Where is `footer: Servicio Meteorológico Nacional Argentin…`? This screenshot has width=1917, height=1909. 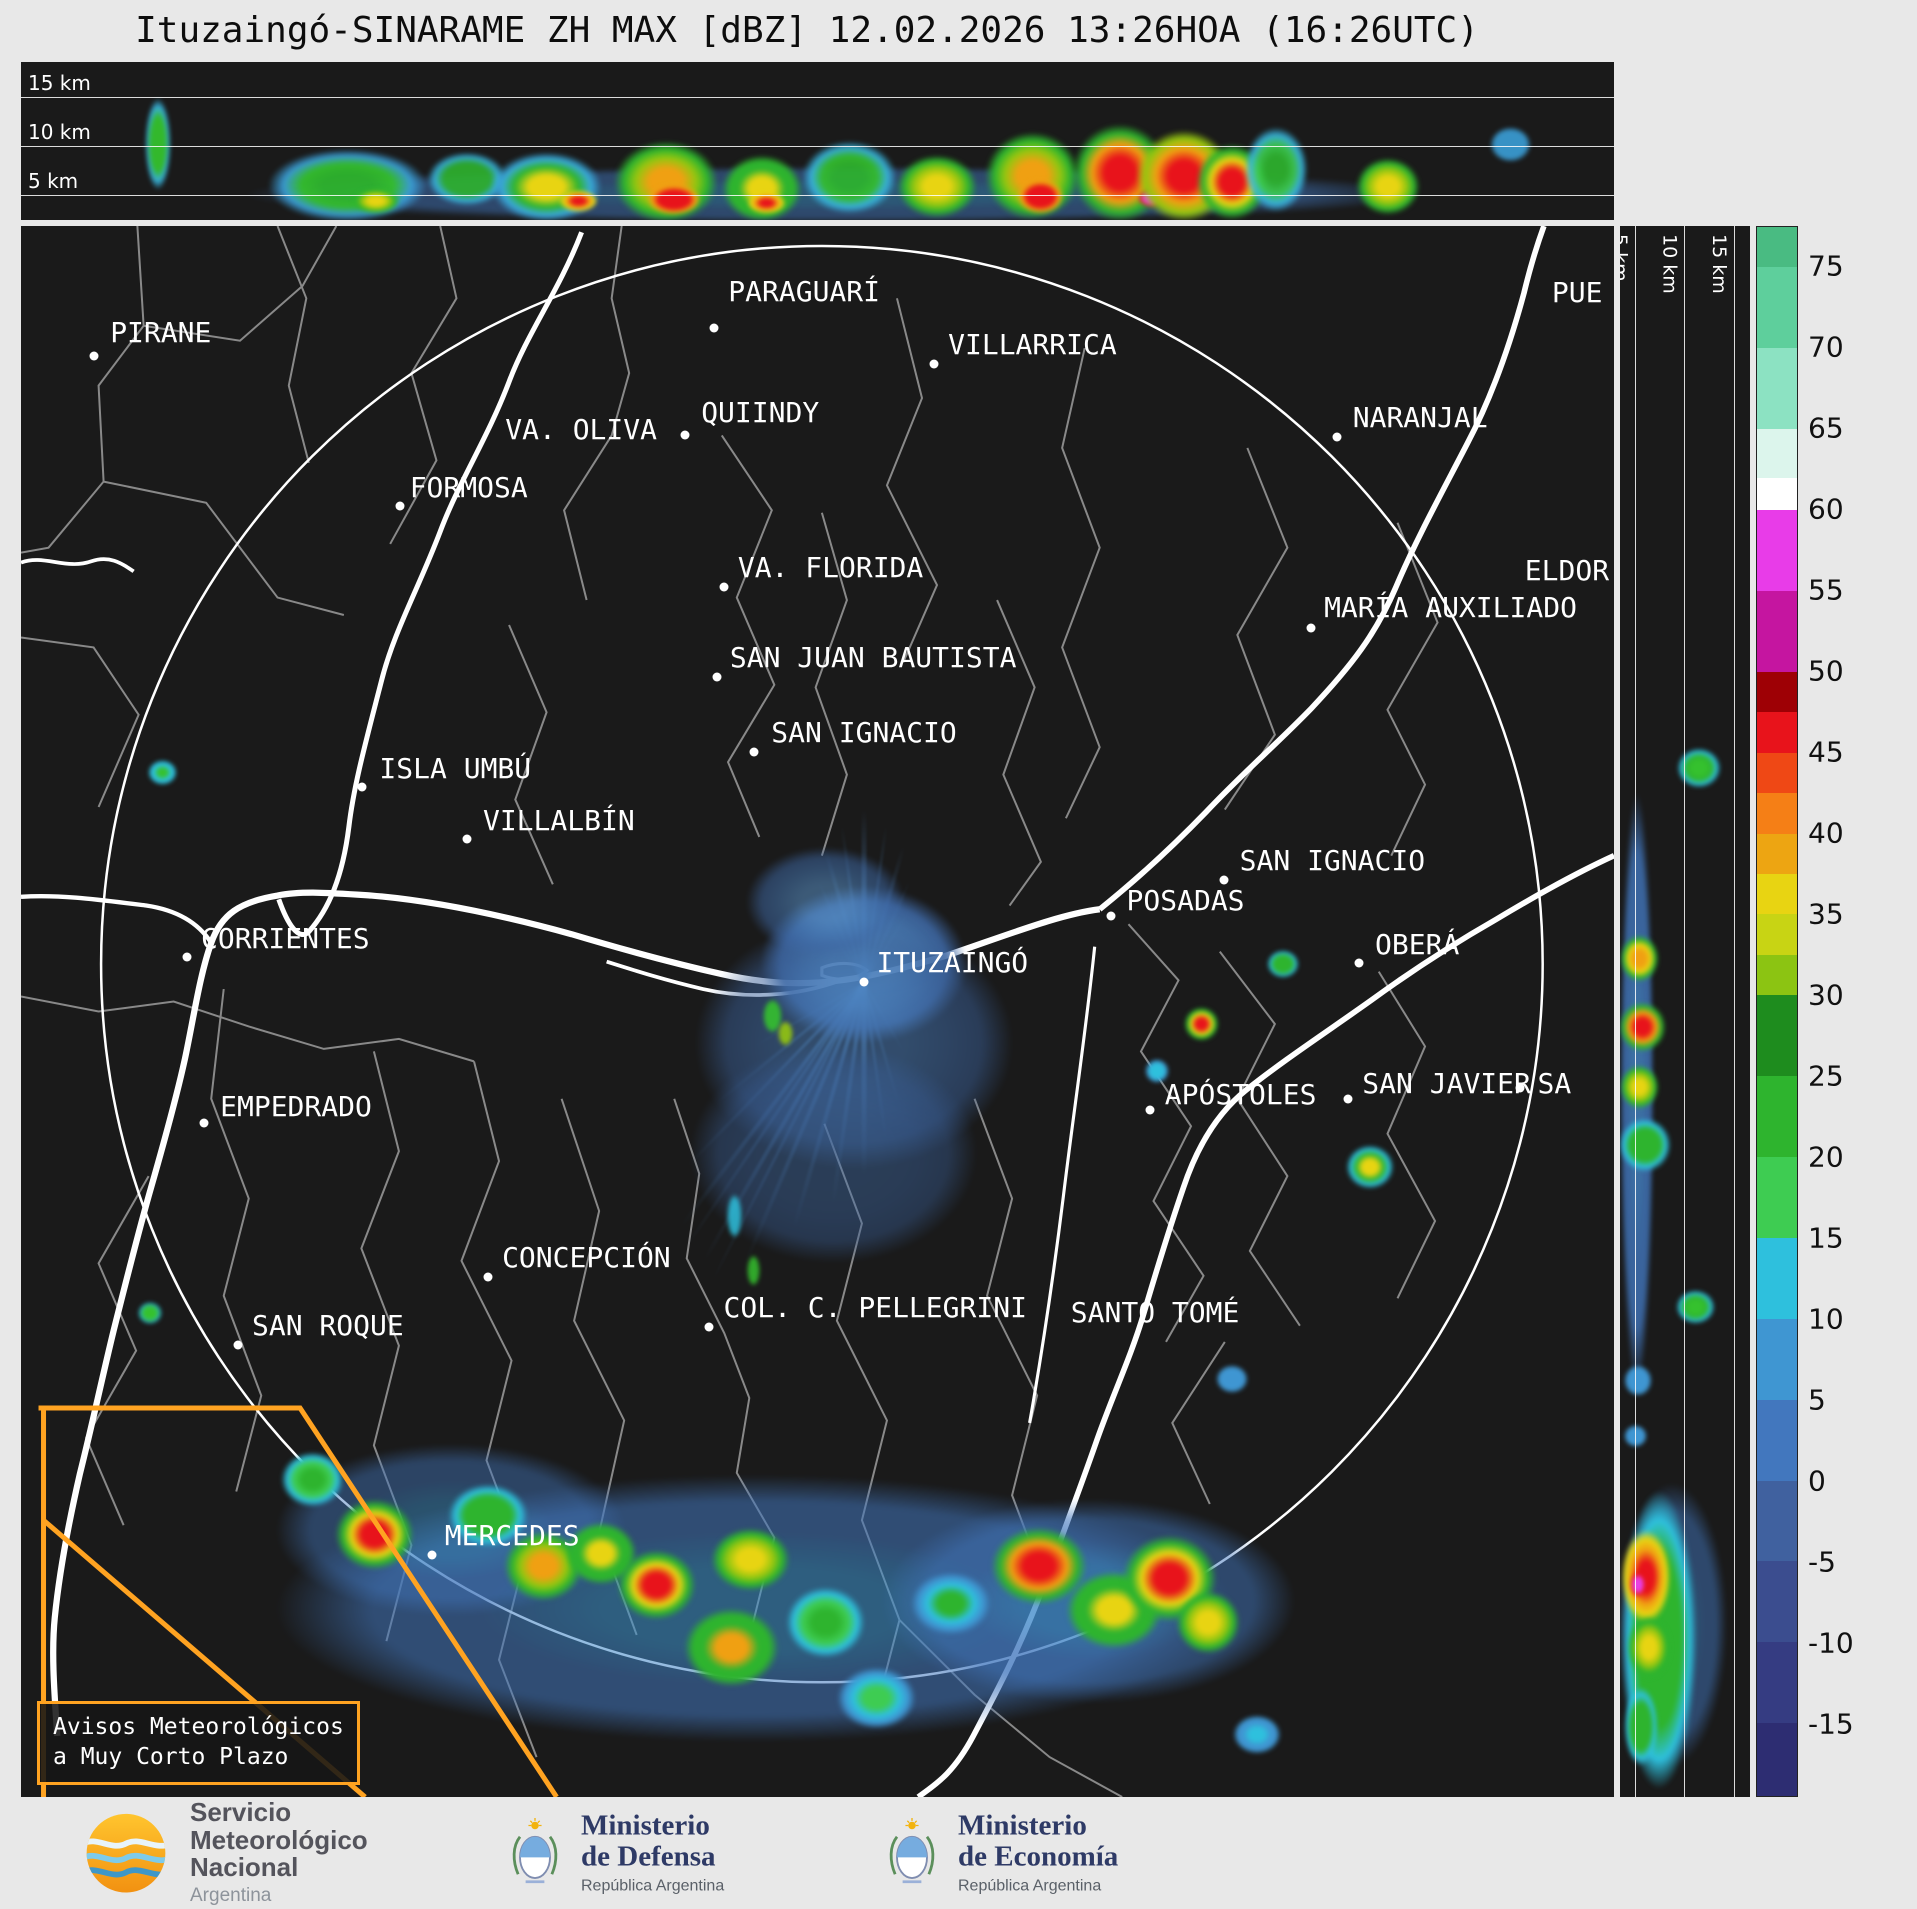
footer: Servicio Meteorológico Nacional Argentin… is located at coordinates (958, 1853).